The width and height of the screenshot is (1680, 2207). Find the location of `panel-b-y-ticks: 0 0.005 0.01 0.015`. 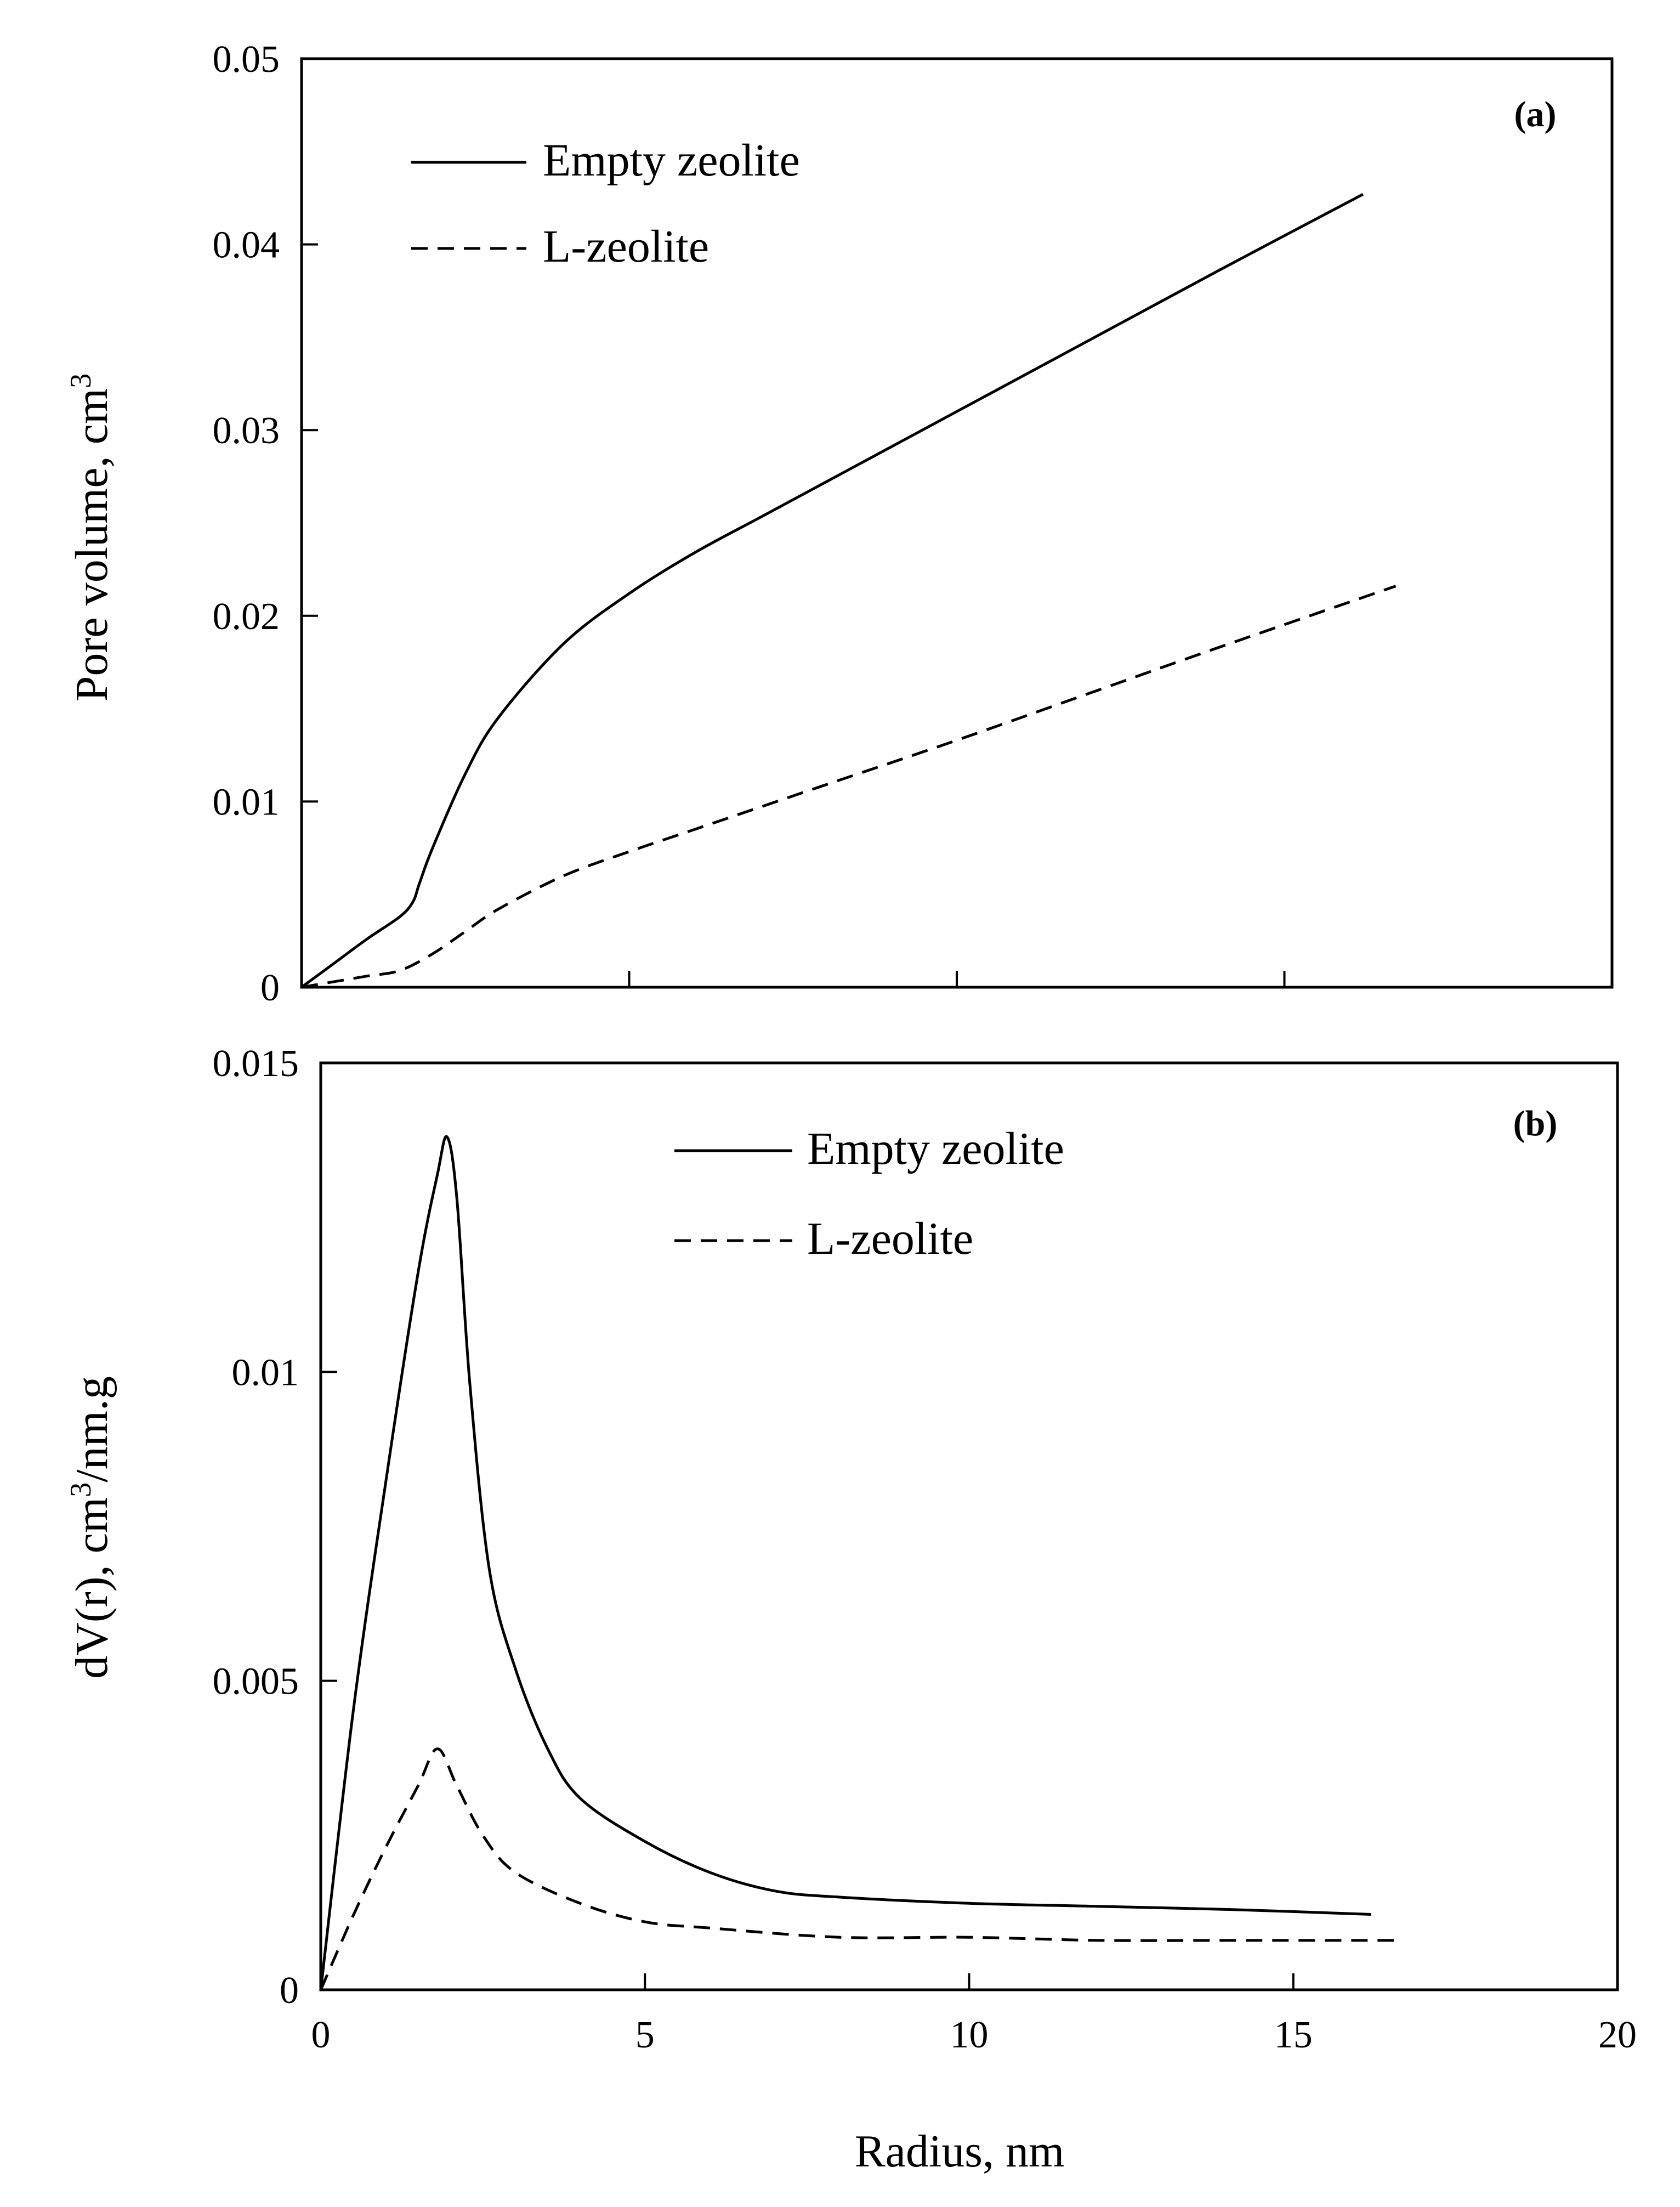

panel-b-y-ticks: 0 0.005 0.01 0.015 is located at coordinates (275, 1527).